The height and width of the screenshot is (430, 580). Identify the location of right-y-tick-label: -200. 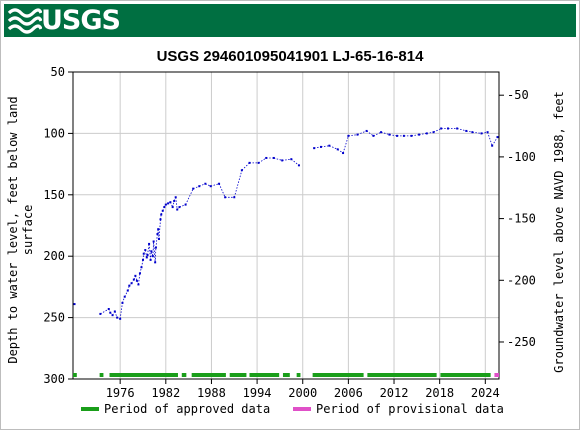
(521, 280).